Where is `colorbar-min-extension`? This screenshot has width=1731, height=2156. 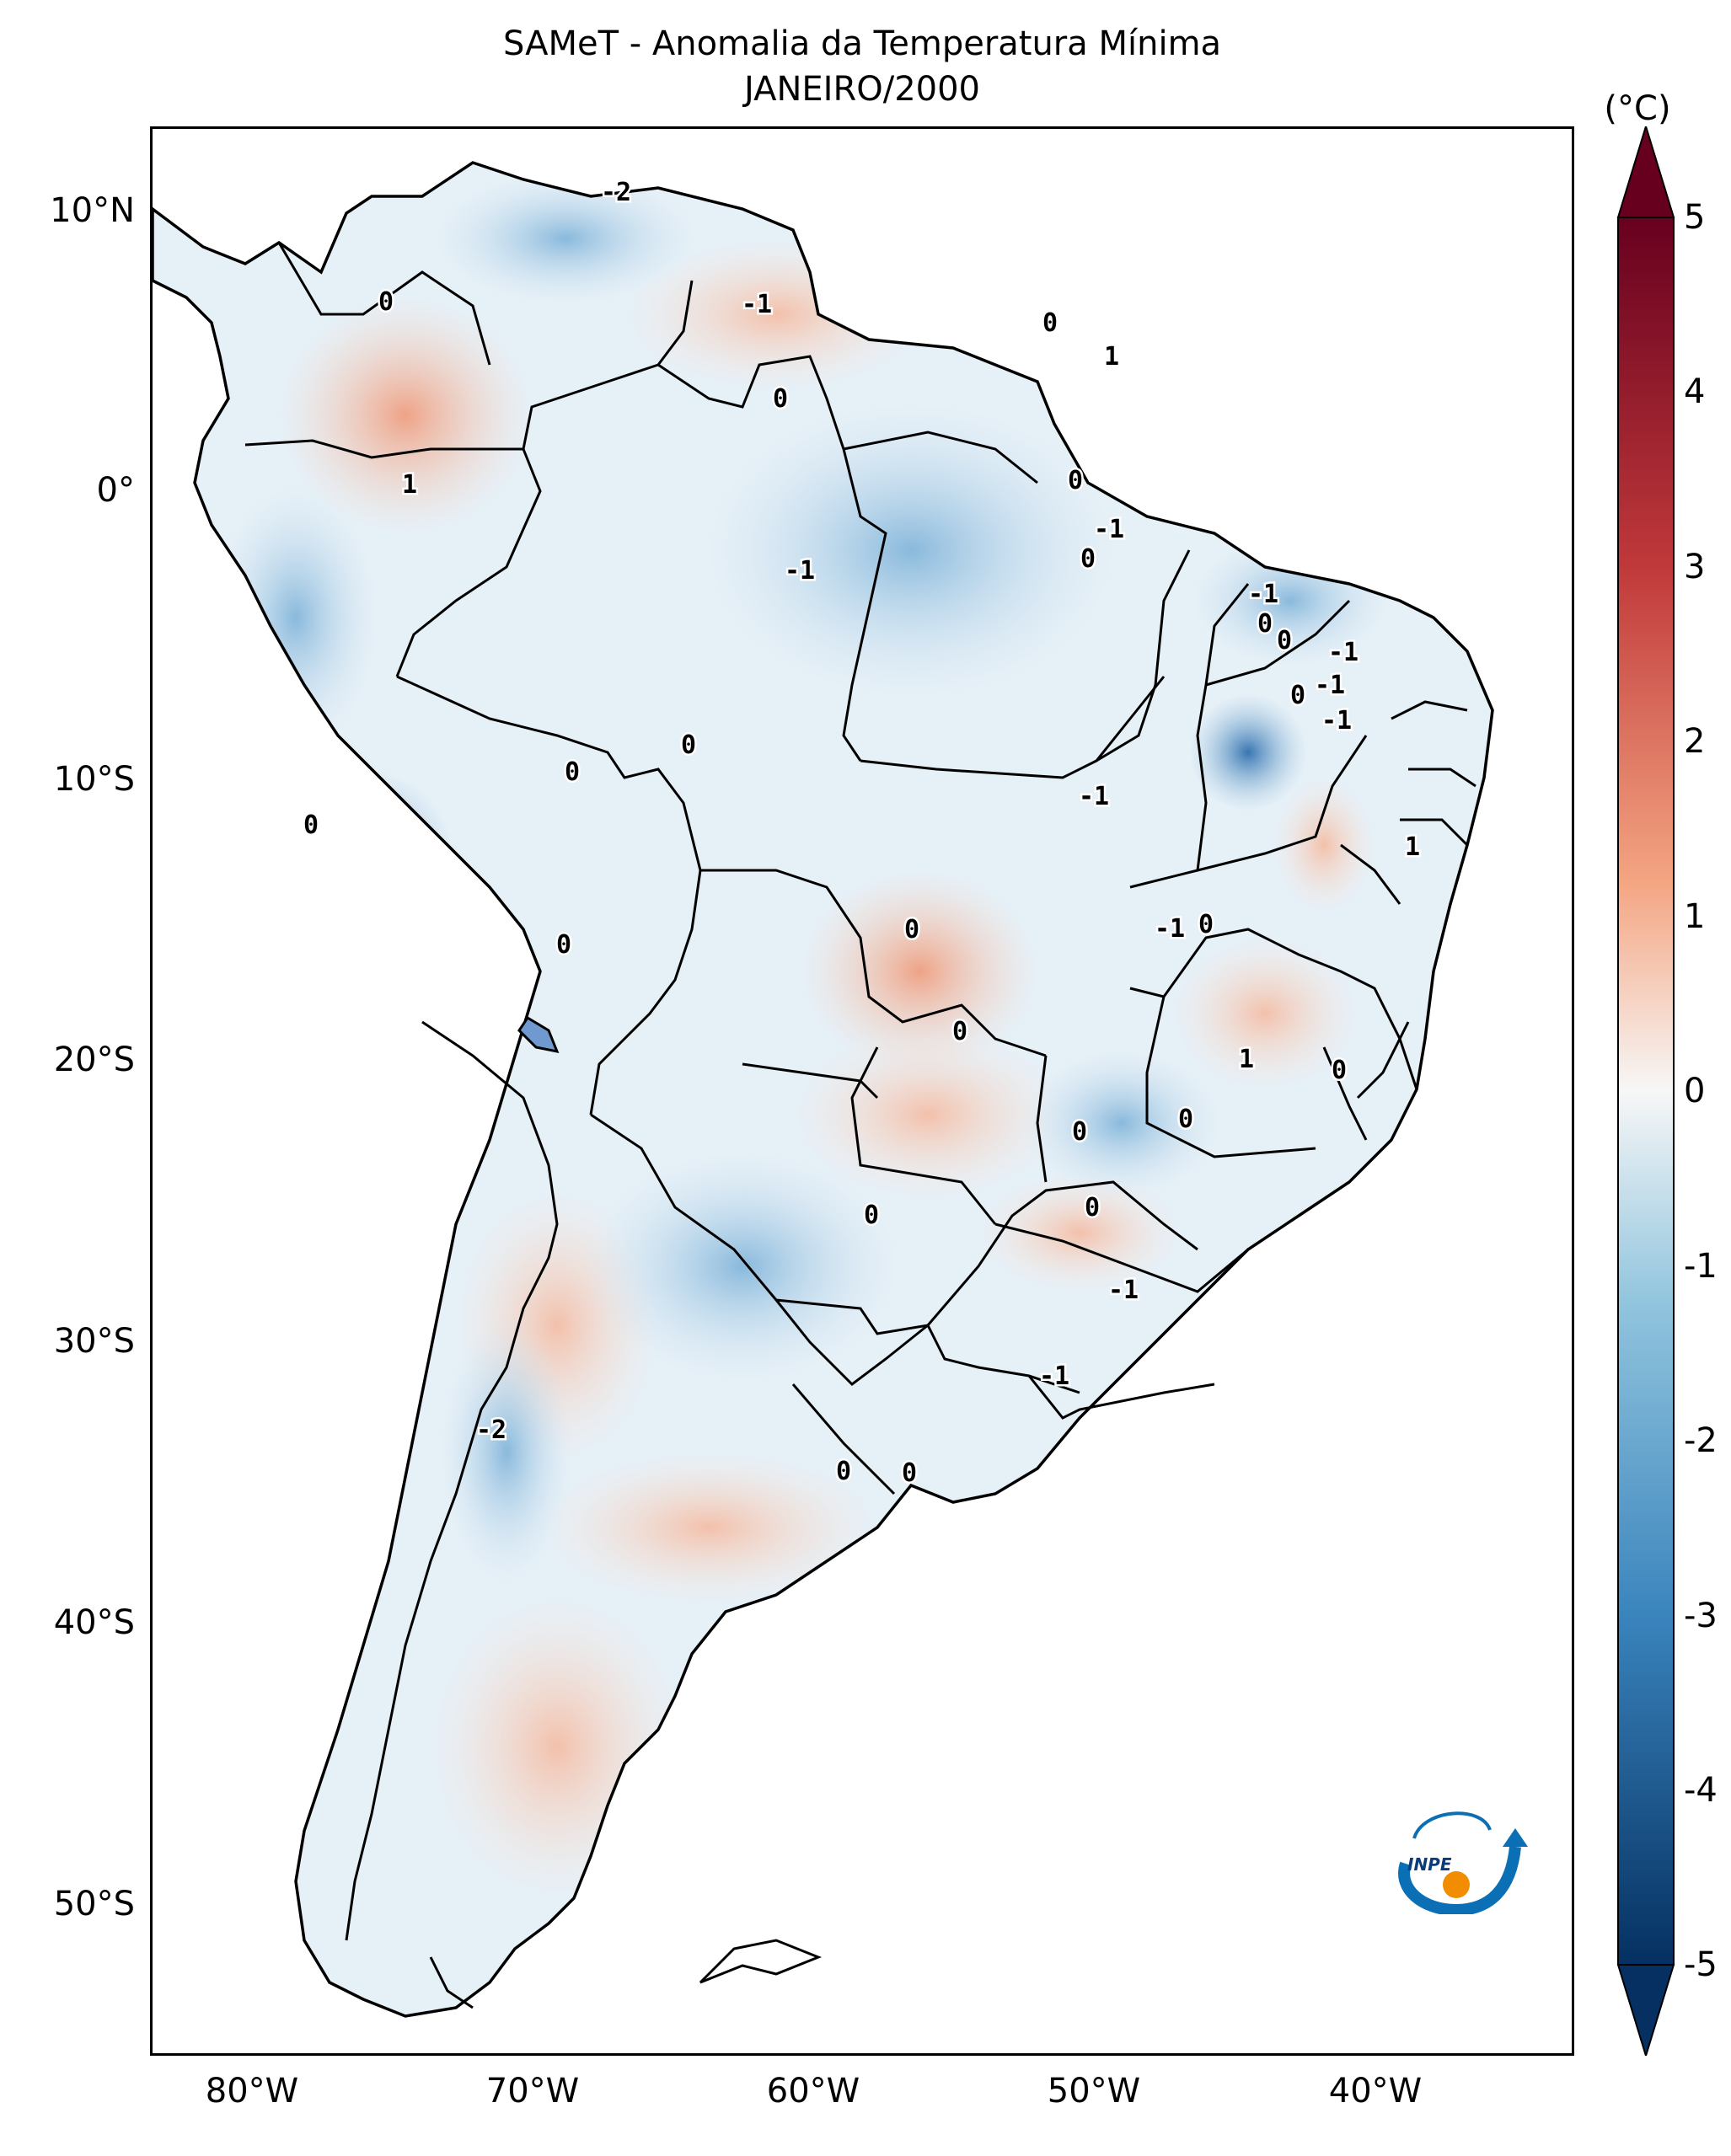
colorbar-min-extension is located at coordinates (1645, 2010).